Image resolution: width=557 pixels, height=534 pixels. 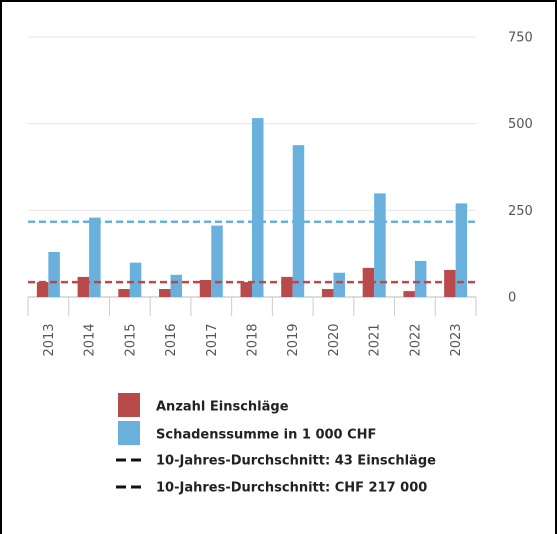 I want to click on x-tick-label: 2018, so click(x=253, y=339).